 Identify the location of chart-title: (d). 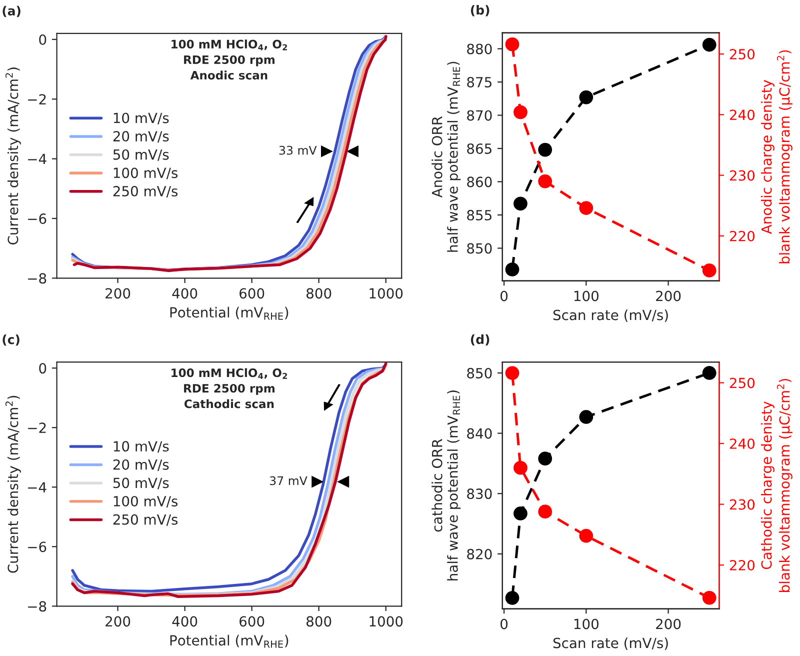
(480, 340).